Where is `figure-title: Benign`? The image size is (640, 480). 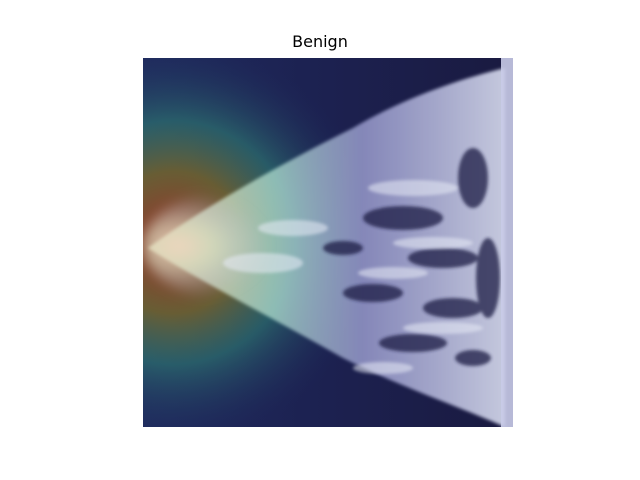 figure-title: Benign is located at coordinates (320, 41).